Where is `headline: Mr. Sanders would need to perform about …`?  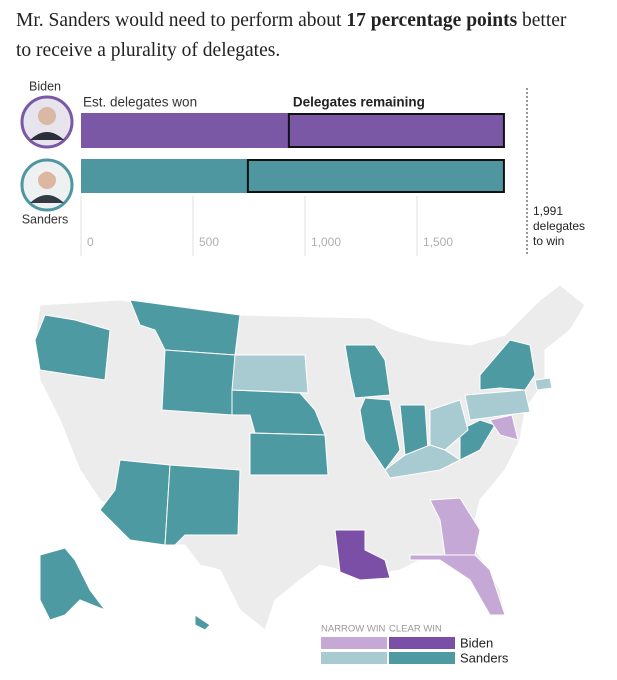 headline: Mr. Sanders would need to perform about … is located at coordinates (296, 36).